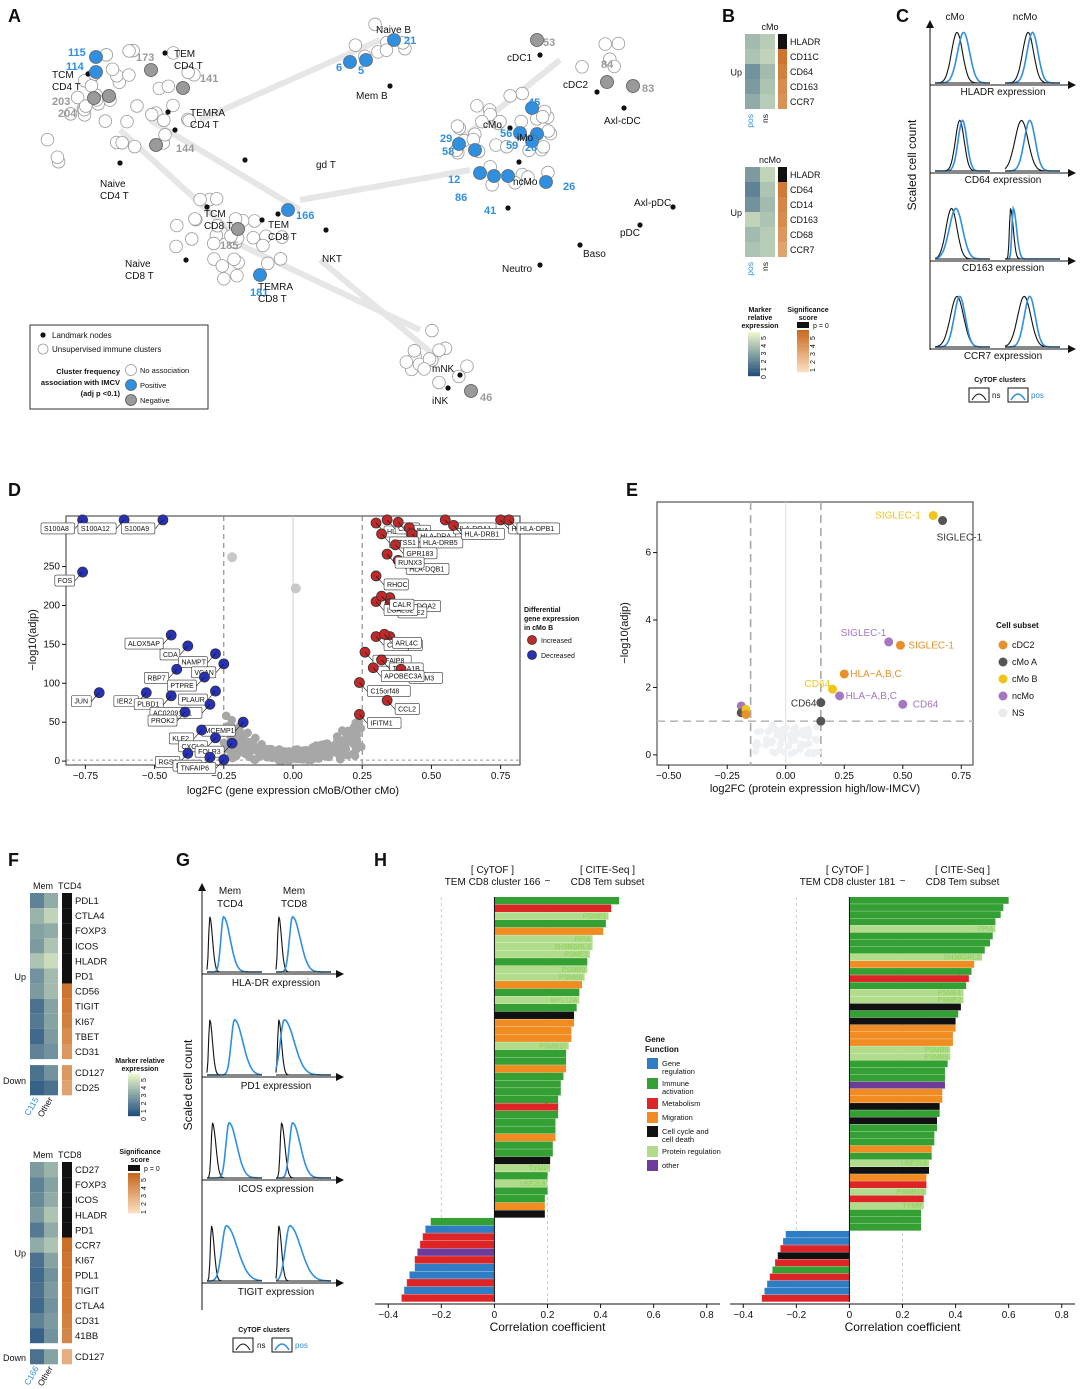 The height and width of the screenshot is (1389, 1080). What do you see at coordinates (556, 1031) in the screenshot?
I see `gene-label: CABIN1` at bounding box center [556, 1031].